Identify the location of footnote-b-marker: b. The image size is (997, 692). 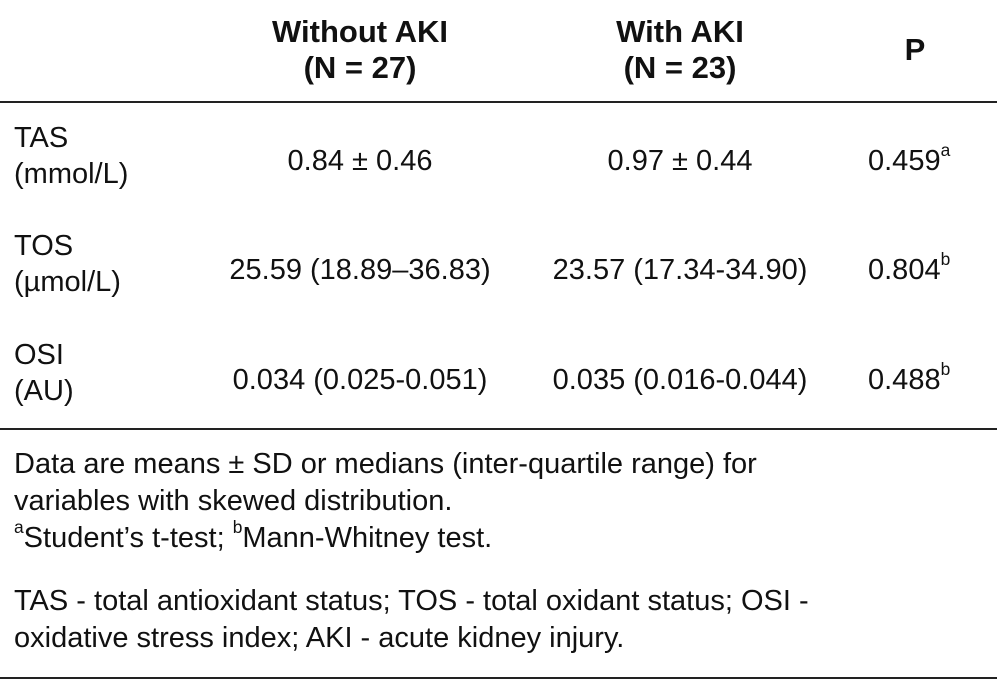
(237, 526).